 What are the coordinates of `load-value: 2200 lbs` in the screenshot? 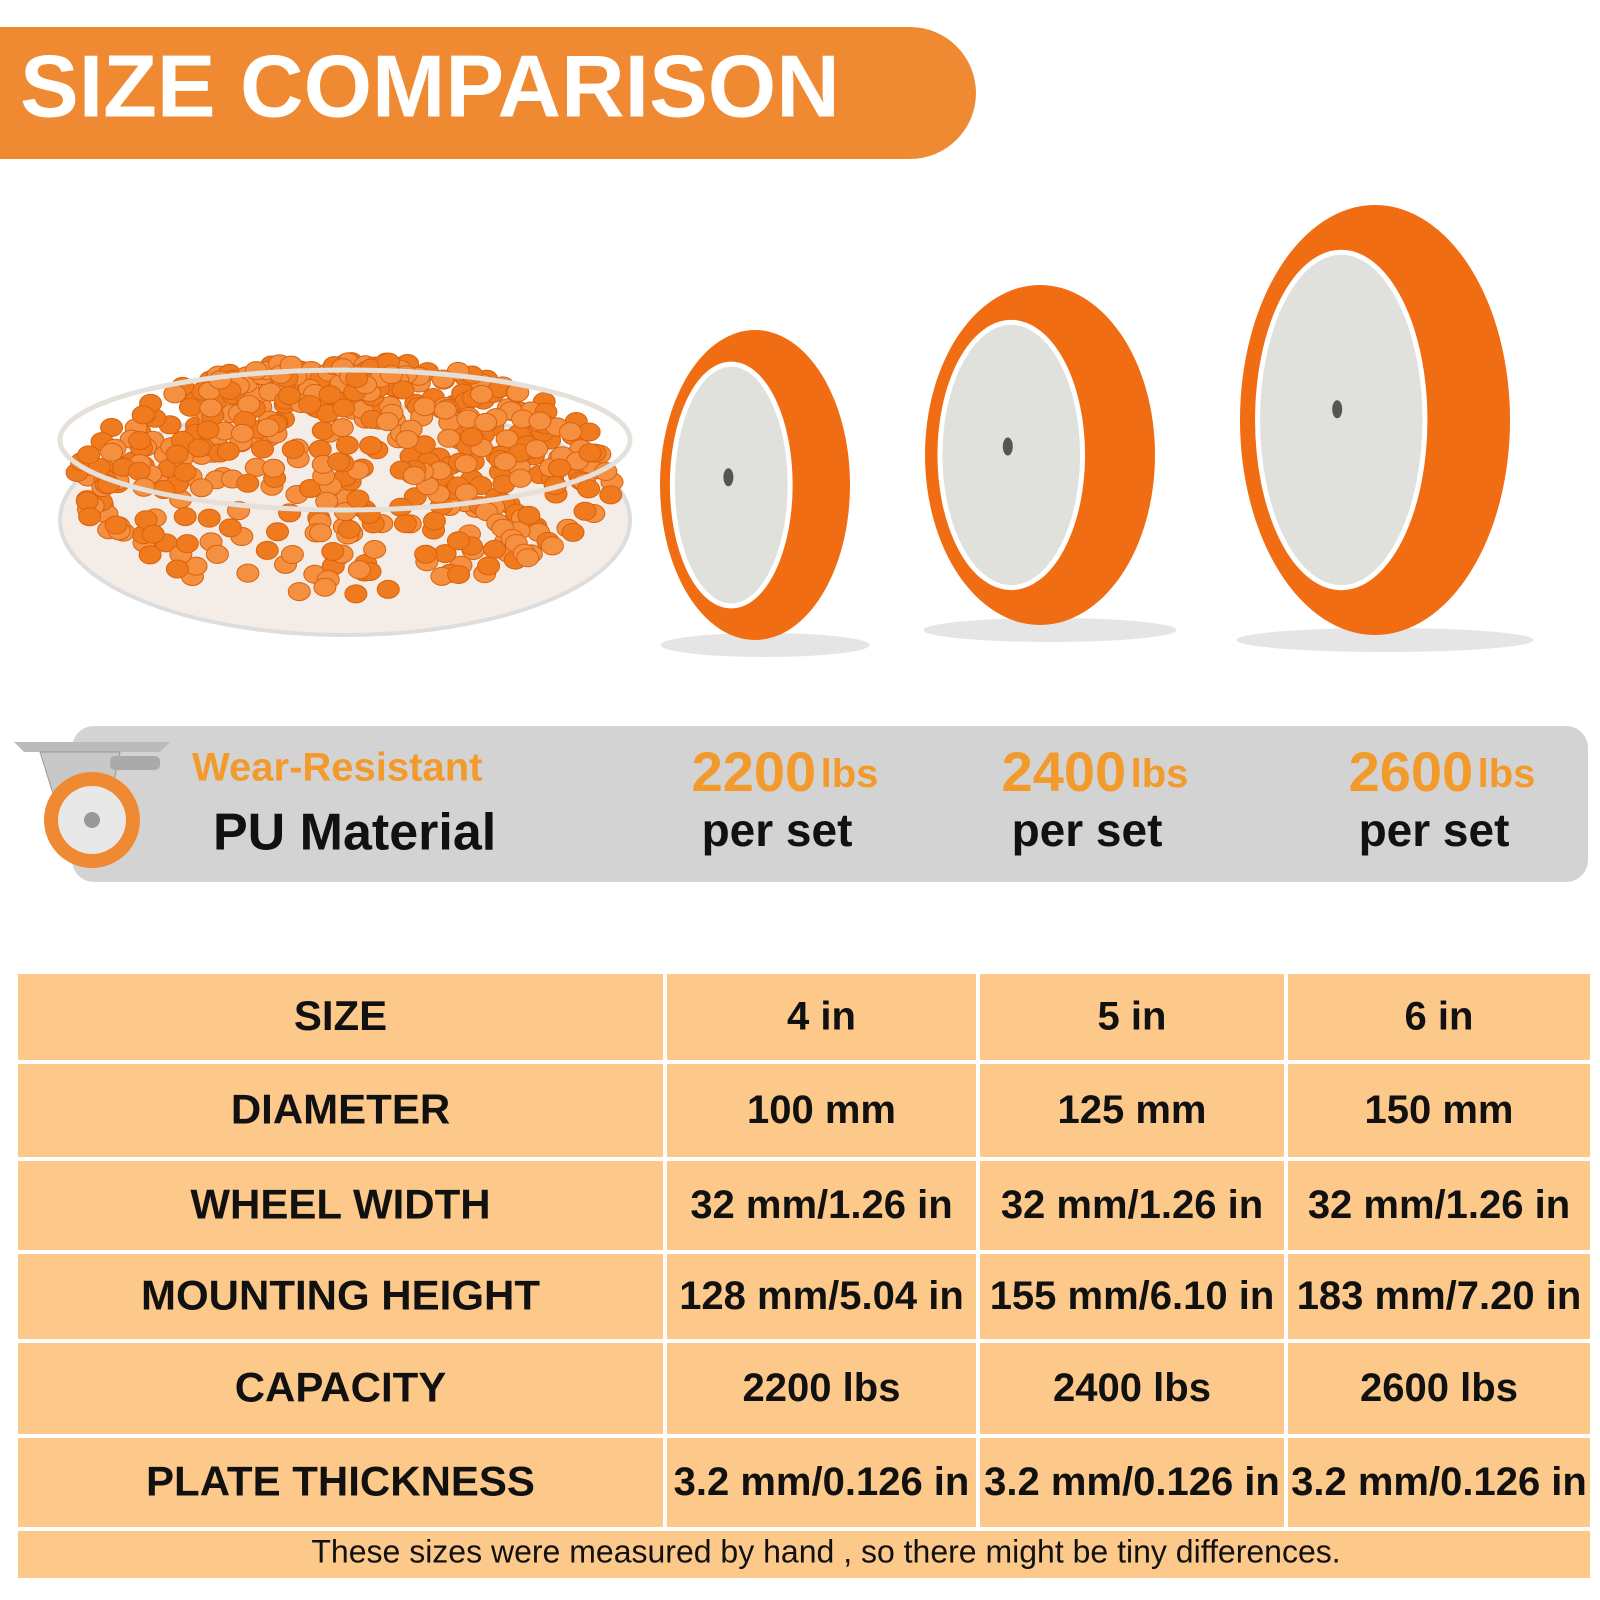 It's located at (785, 771).